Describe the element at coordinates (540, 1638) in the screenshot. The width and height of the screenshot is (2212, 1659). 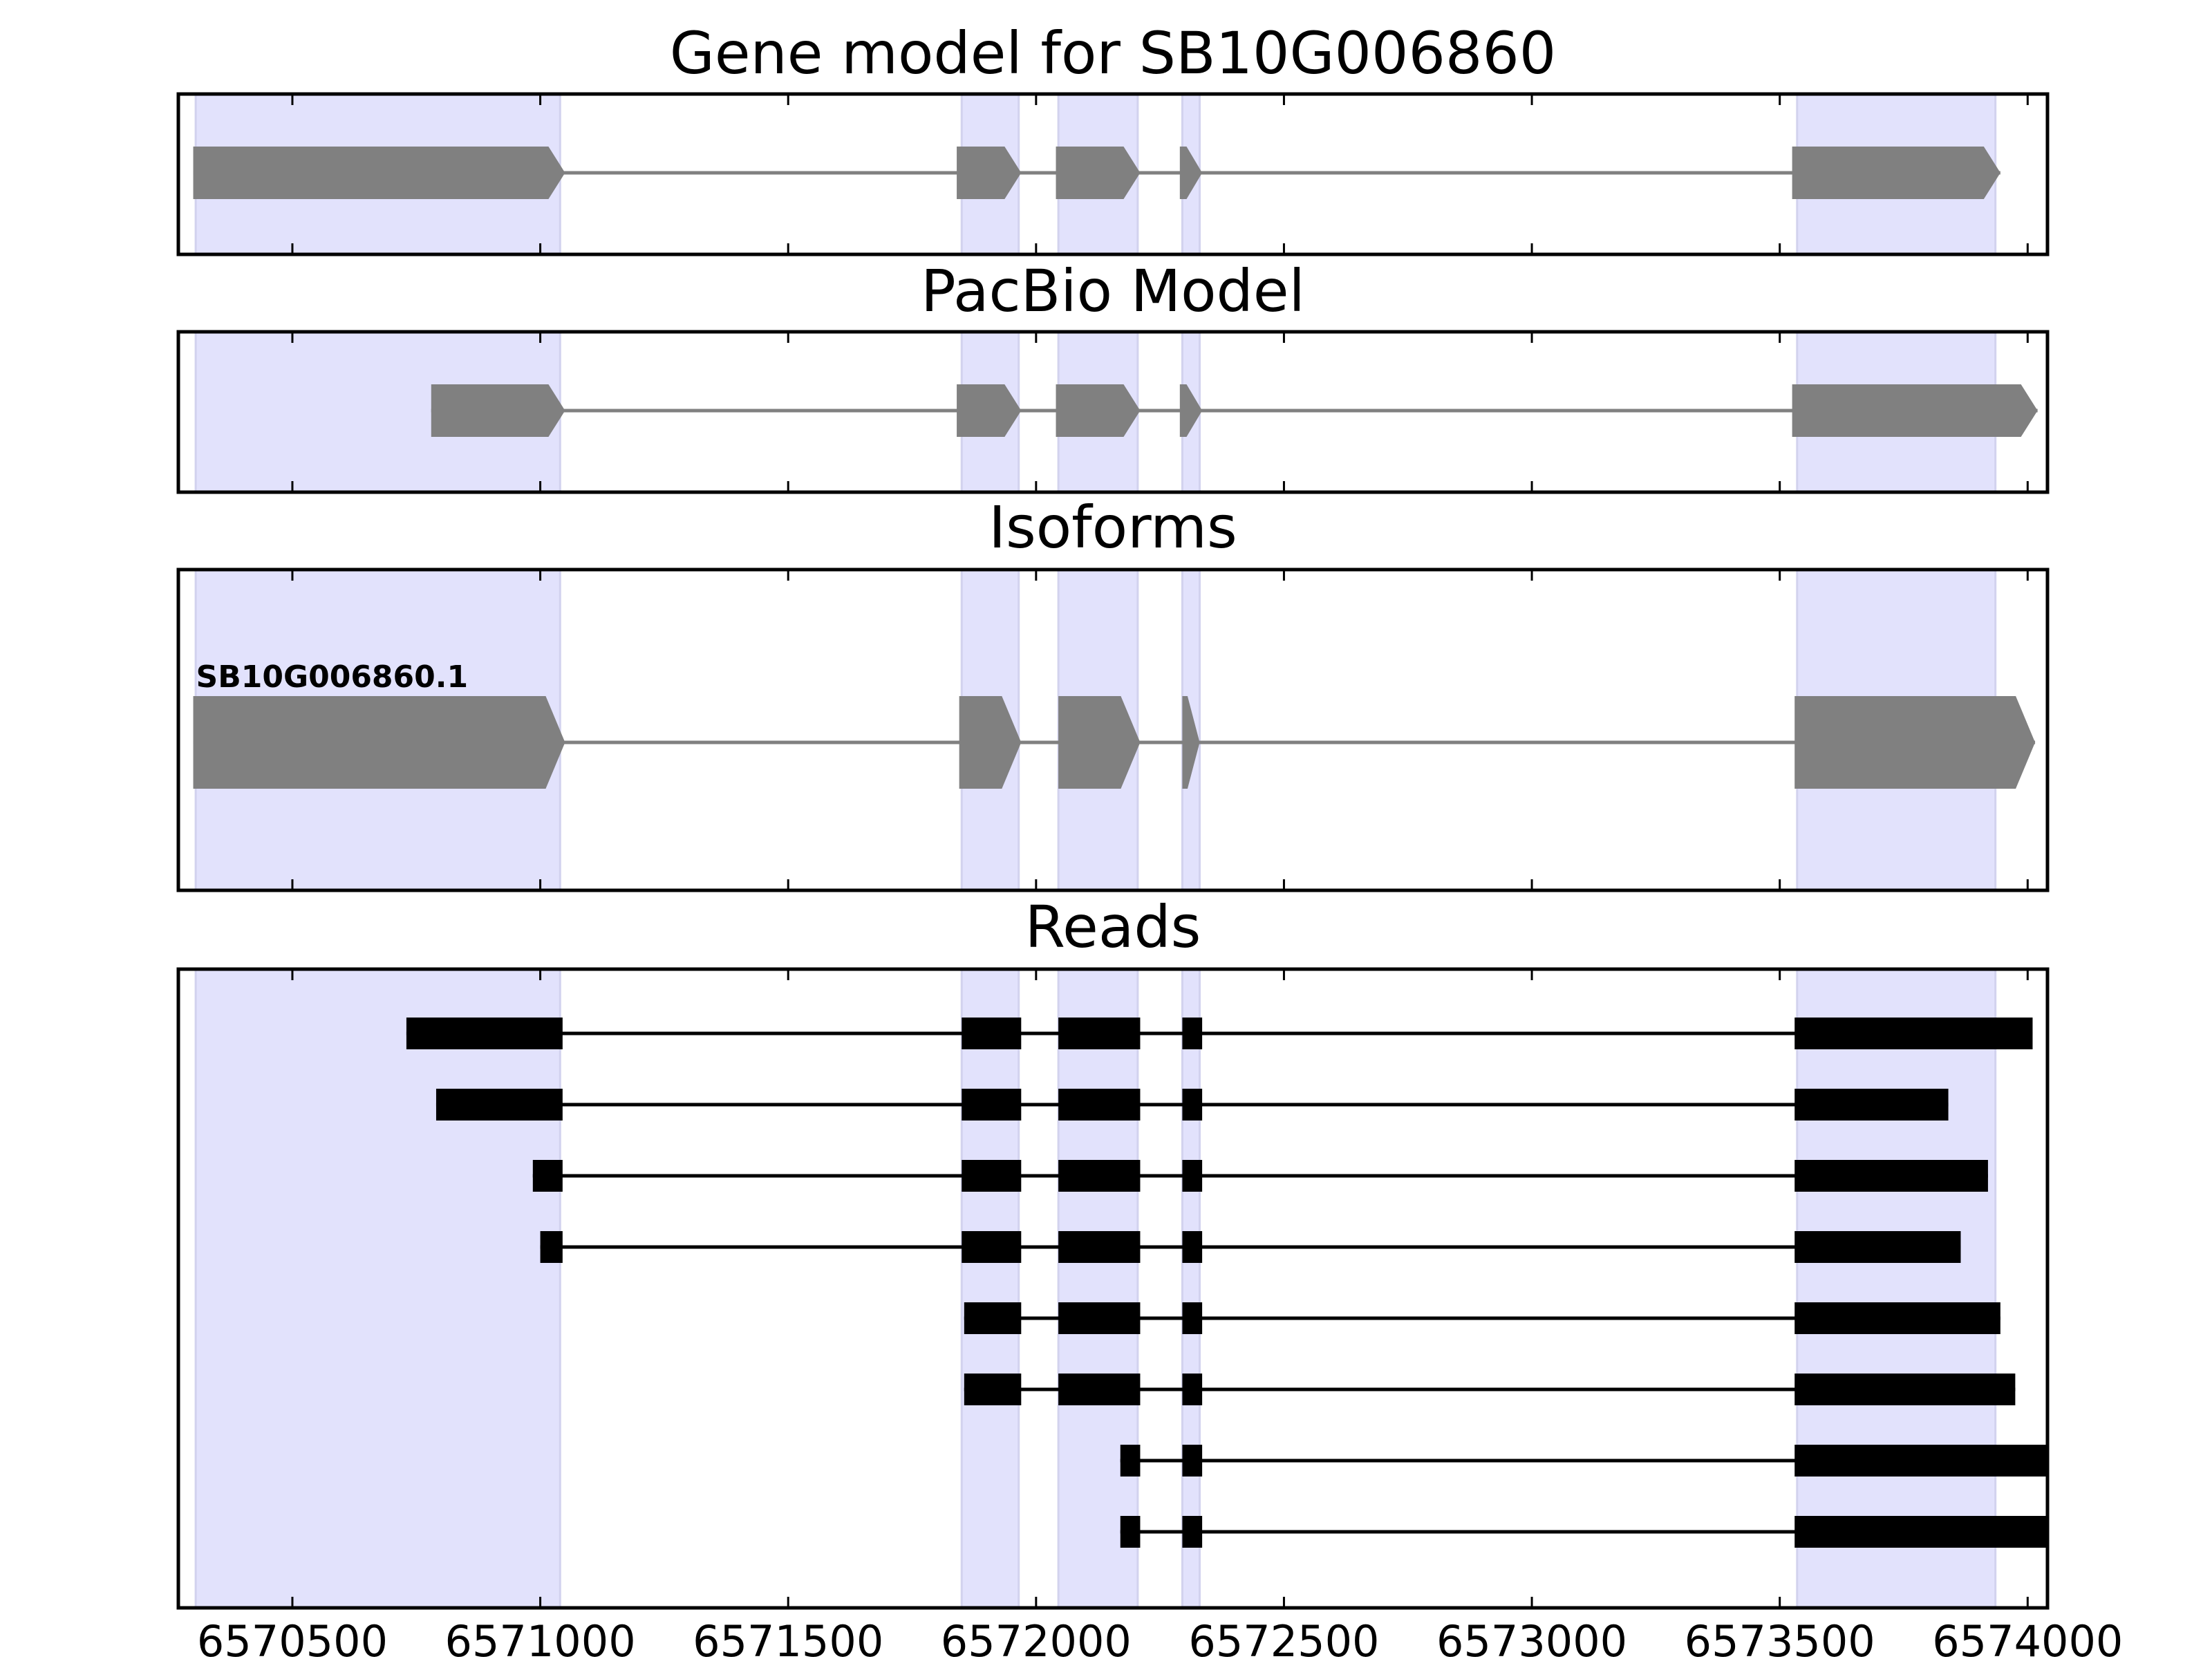
I see `x-tick-label: 6571000` at that location.